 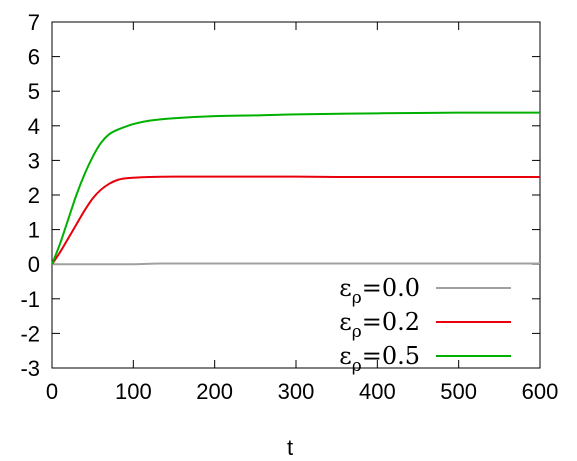 What do you see at coordinates (290, 447) in the screenshot?
I see `x-axis-title: t` at bounding box center [290, 447].